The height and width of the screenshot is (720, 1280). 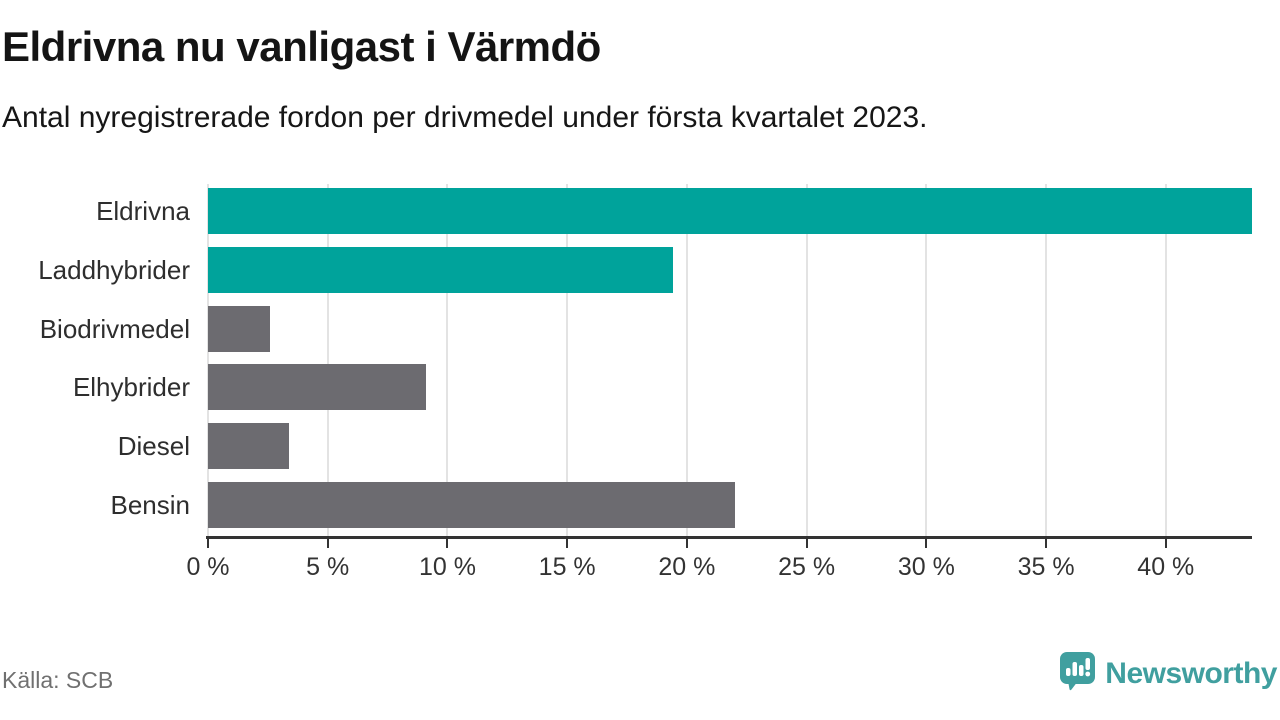 I want to click on x-tick-label: 0 %, so click(x=208, y=567).